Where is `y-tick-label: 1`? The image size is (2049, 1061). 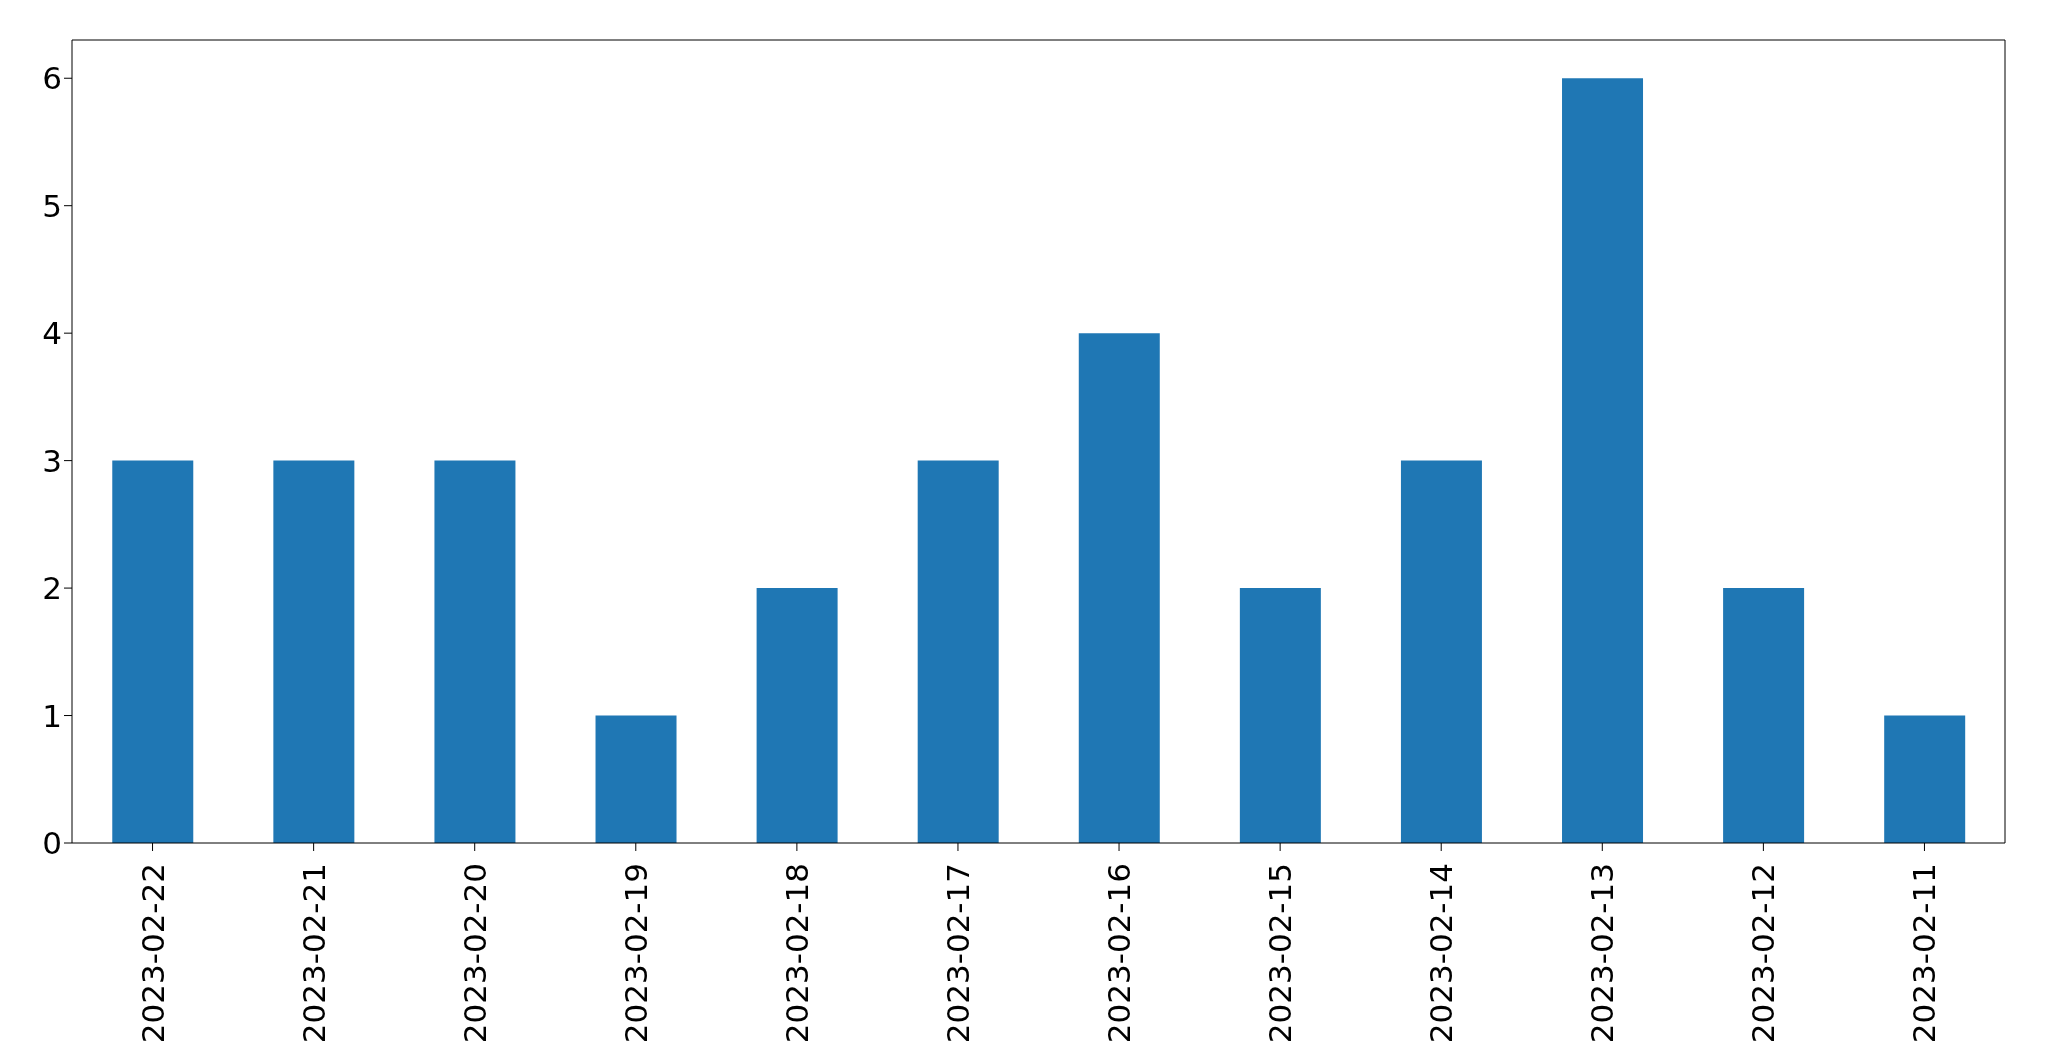 y-tick-label: 1 is located at coordinates (52, 715).